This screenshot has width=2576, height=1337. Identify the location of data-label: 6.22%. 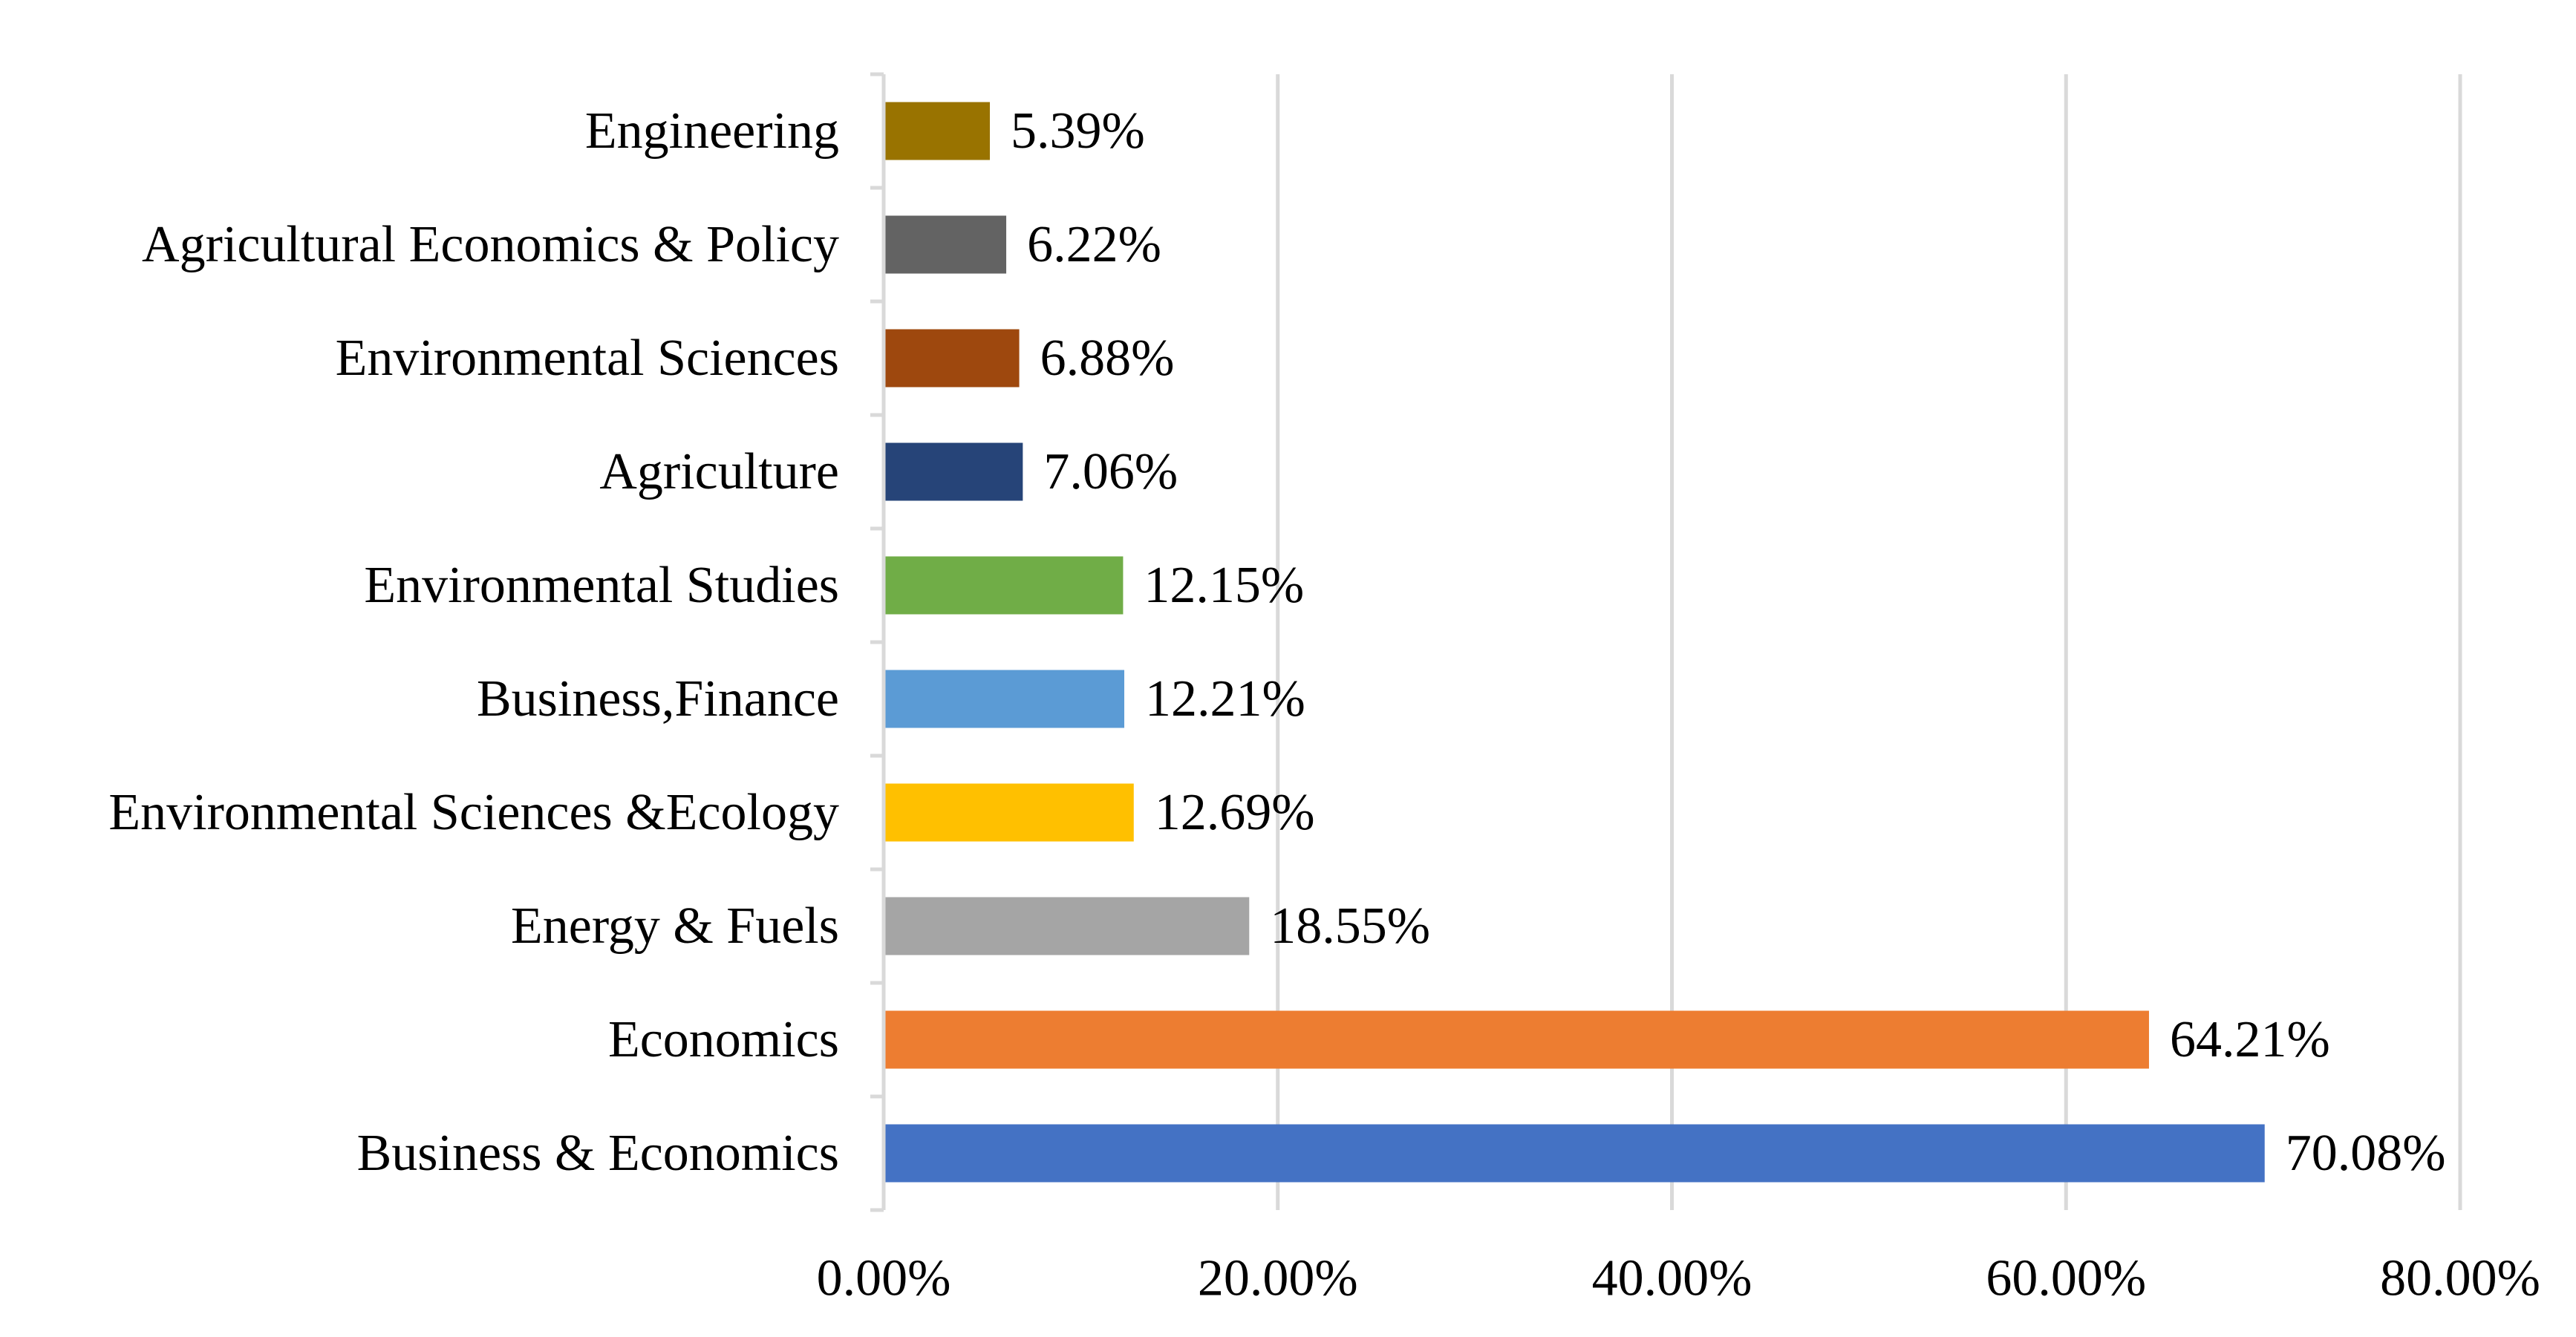
(1094, 245).